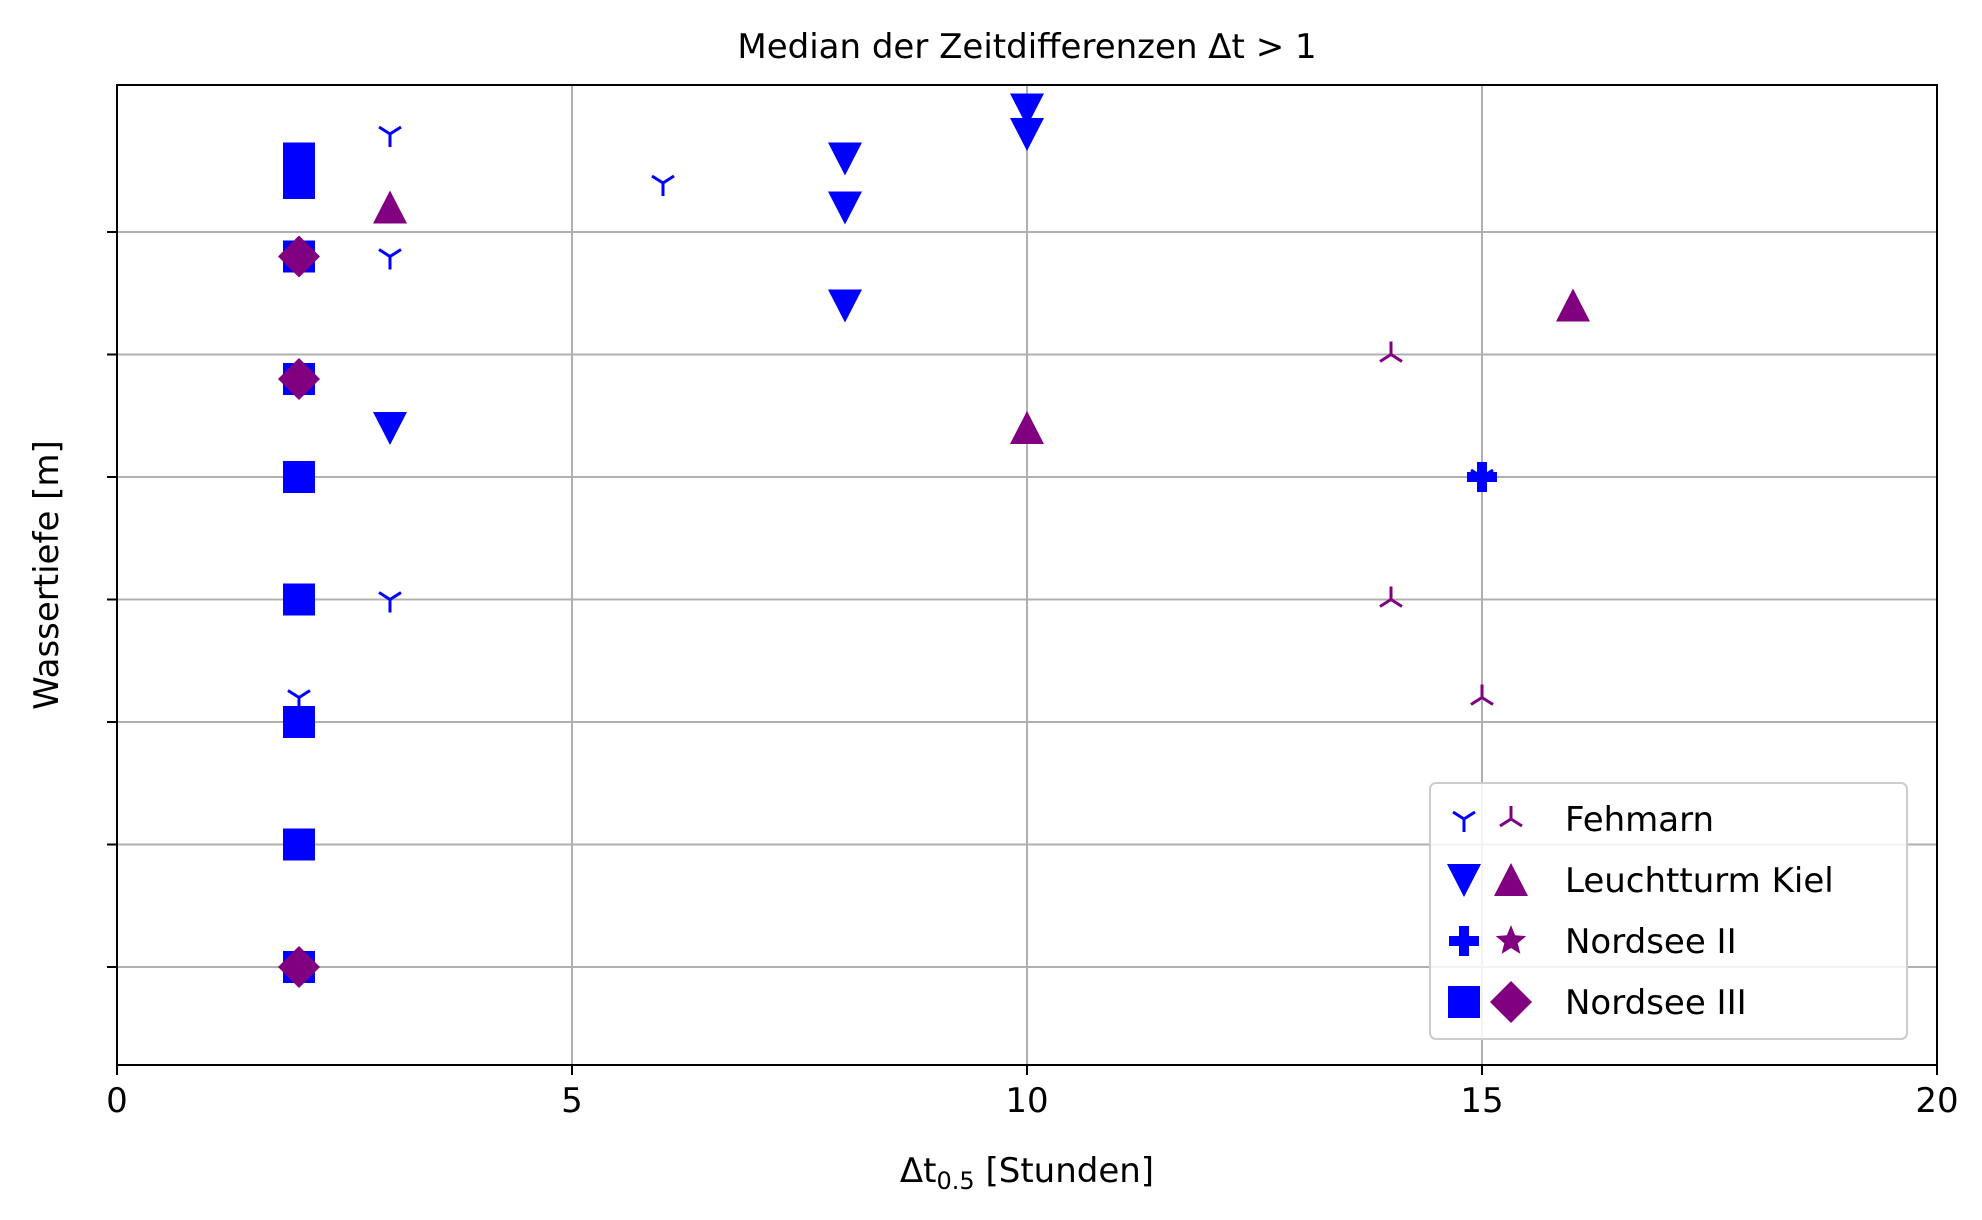  What do you see at coordinates (1936, 1101) in the screenshot?
I see `x-tick-label: 20` at bounding box center [1936, 1101].